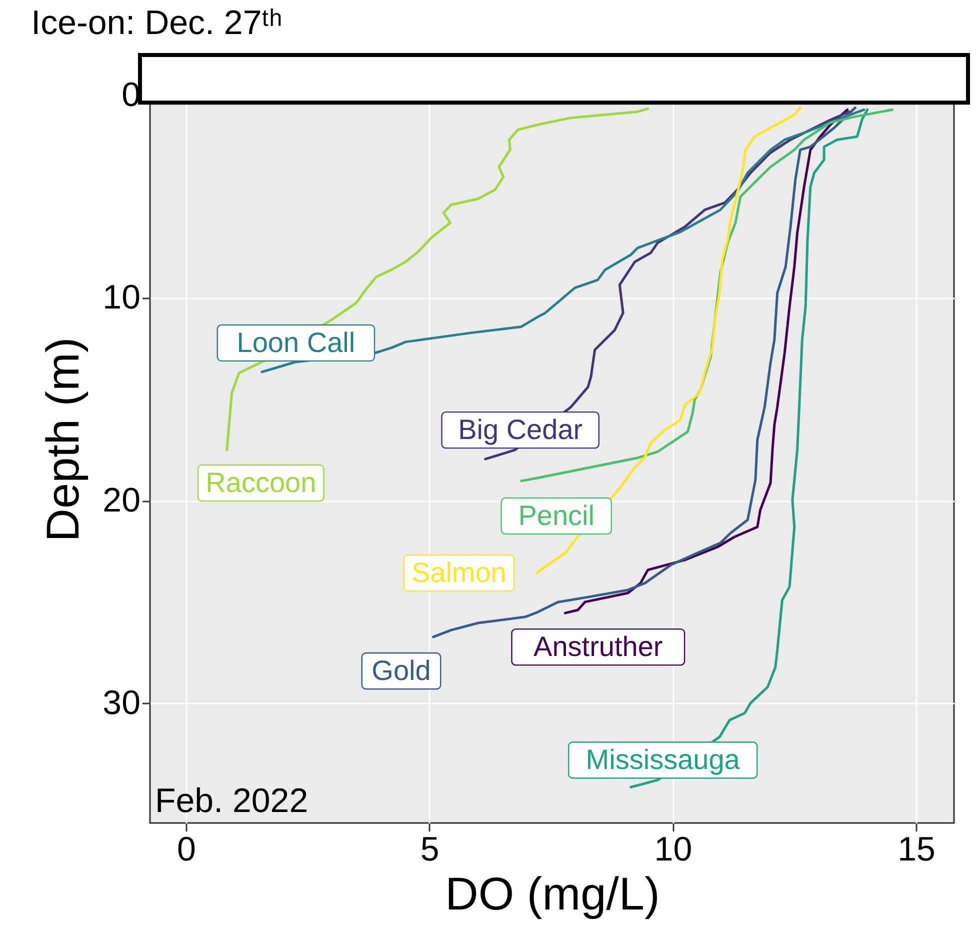 Image resolution: width=976 pixels, height=938 pixels. Describe the element at coordinates (401, 670) in the screenshot. I see `series-label: Gold` at that location.